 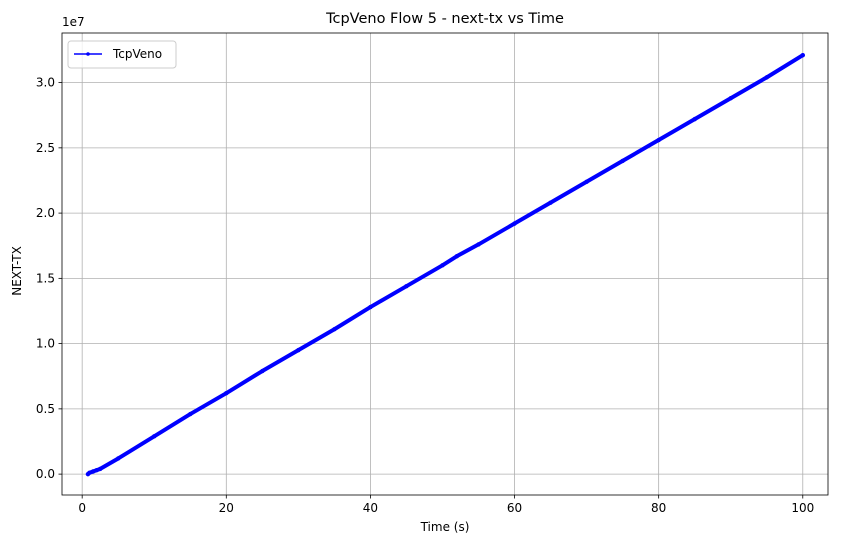 What do you see at coordinates (226, 508) in the screenshot?
I see `x-tick-label: 20` at bounding box center [226, 508].